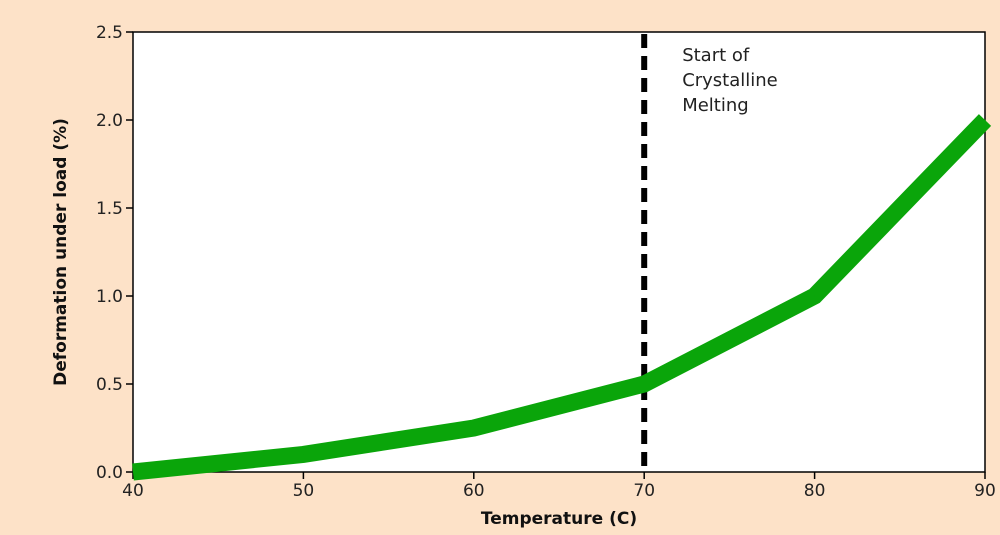 The image size is (1000, 535). Describe the element at coordinates (304, 491) in the screenshot. I see `x-tick-label: 50` at that location.